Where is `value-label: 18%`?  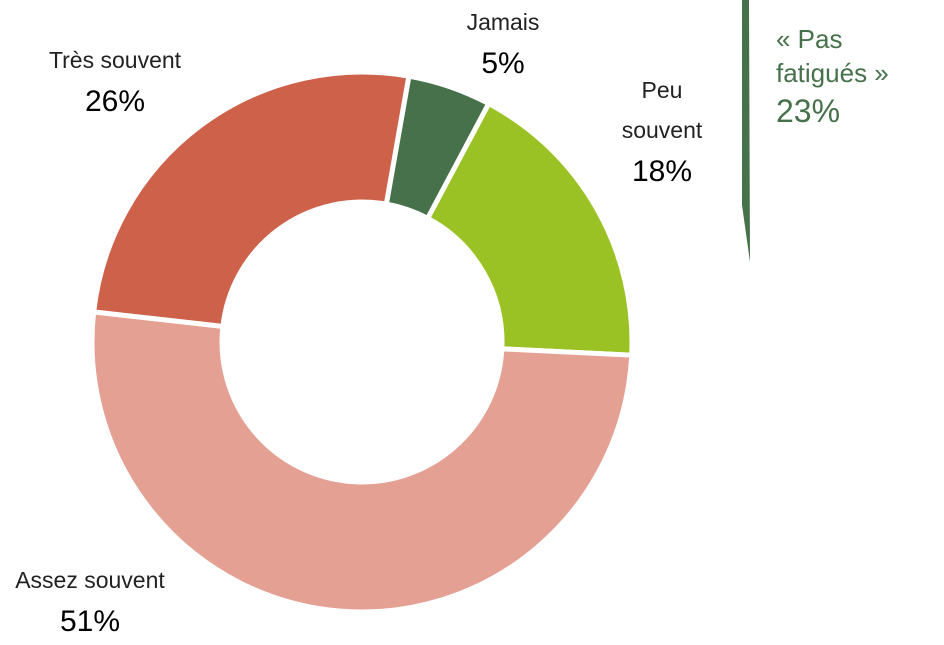
value-label: 18% is located at coordinates (662, 171).